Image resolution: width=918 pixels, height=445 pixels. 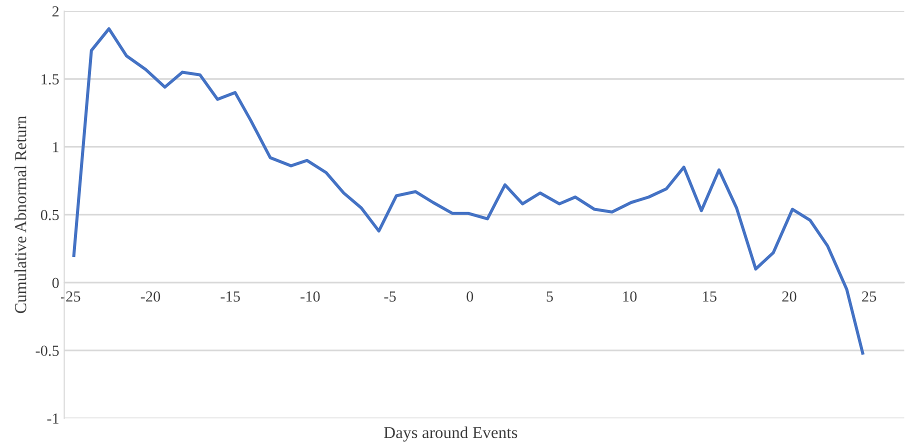 What do you see at coordinates (390, 297) in the screenshot?
I see `x-tick-label: -5` at bounding box center [390, 297].